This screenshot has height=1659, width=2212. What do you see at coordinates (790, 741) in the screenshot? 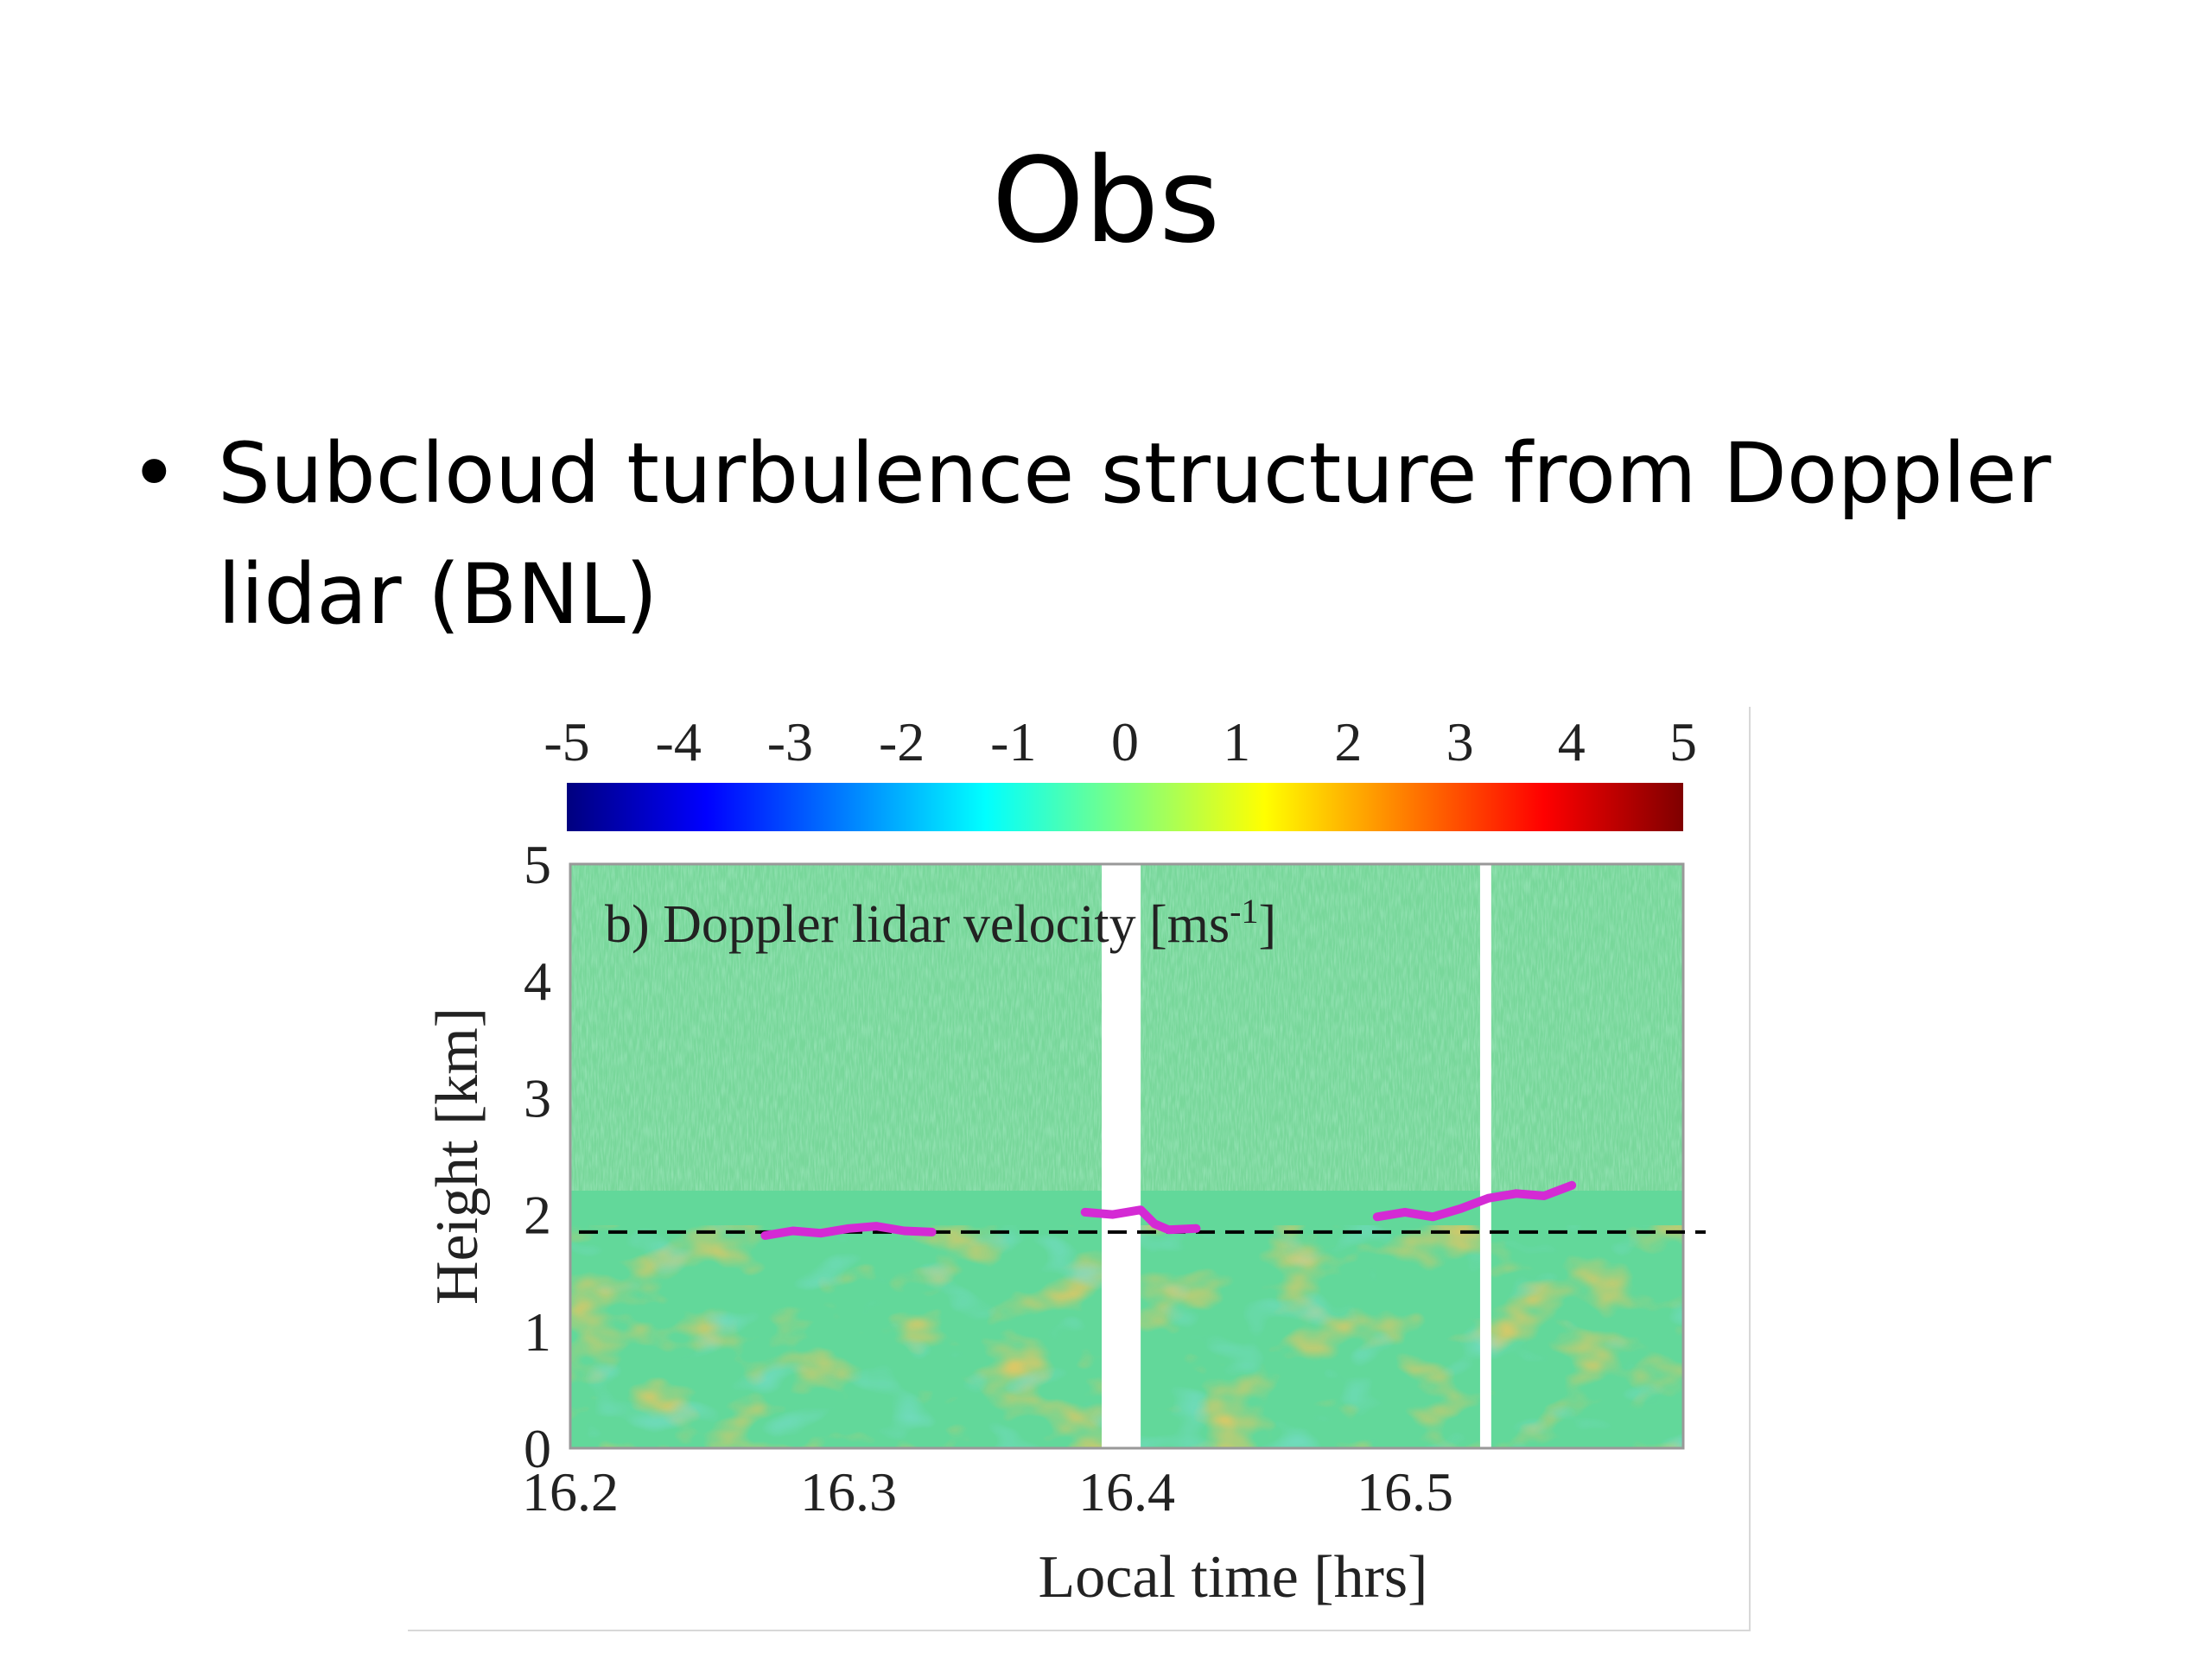
I see `colorbar-tick-label: -3` at bounding box center [790, 741].